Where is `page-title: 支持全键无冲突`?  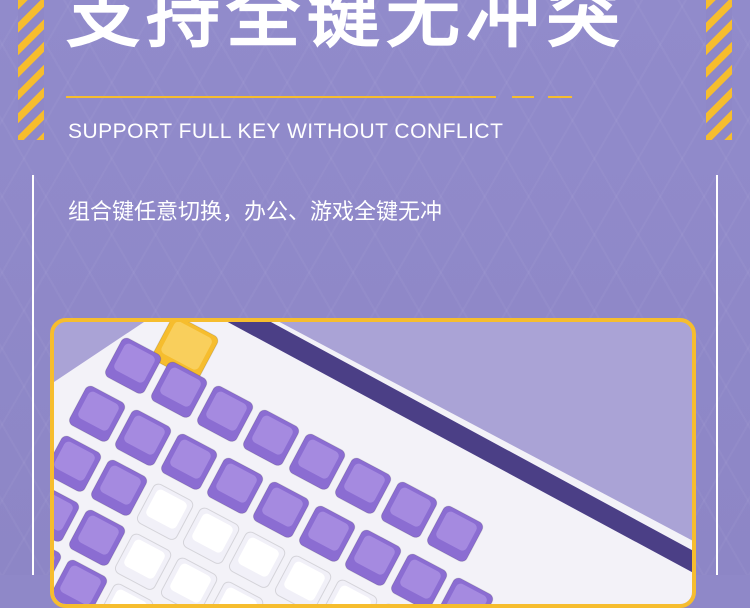 page-title: 支持全键无冲突 is located at coordinates (346, 26).